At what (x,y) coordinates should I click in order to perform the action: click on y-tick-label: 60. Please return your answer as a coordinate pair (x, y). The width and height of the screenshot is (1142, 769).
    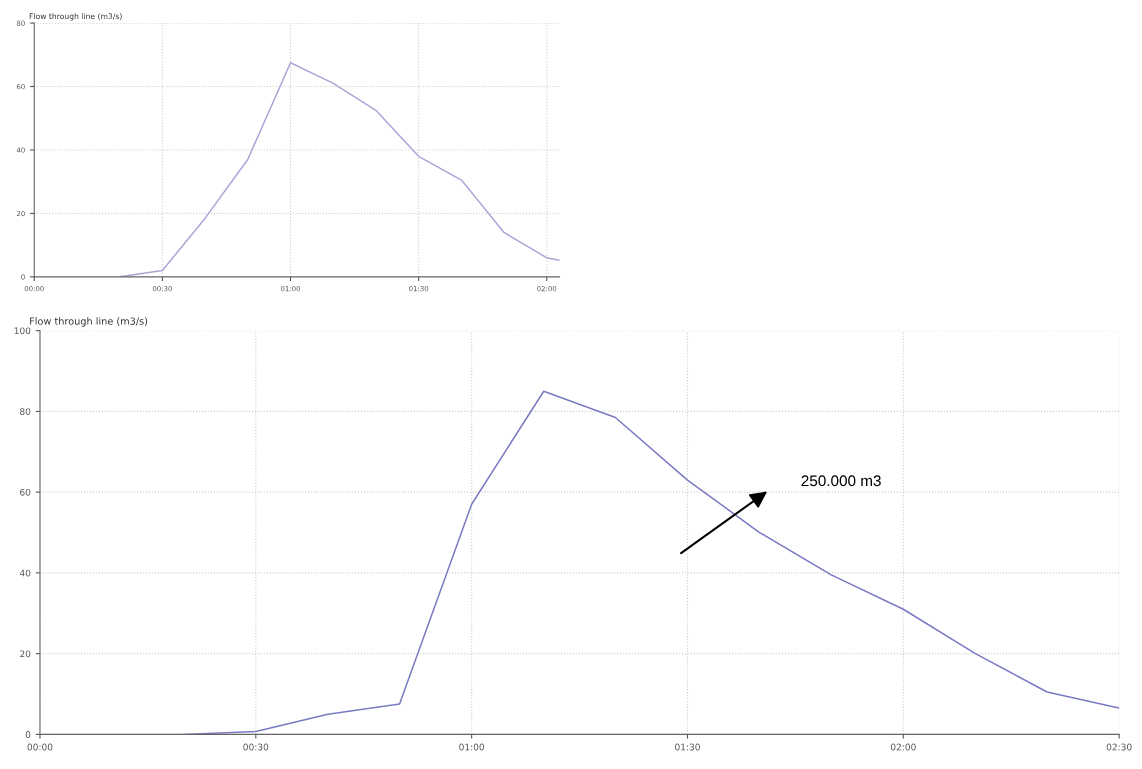
    Looking at the image, I should click on (25, 492).